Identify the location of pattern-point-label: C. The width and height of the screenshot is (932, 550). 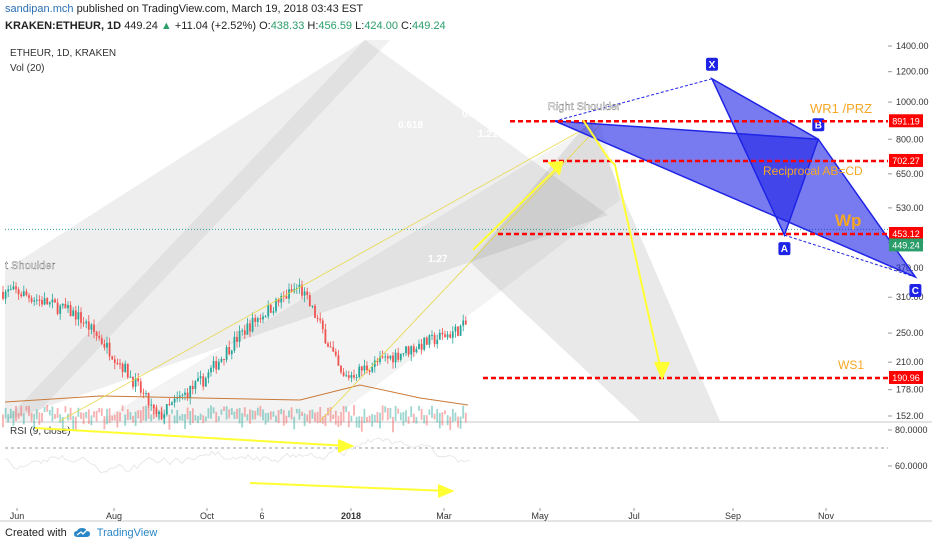
(915, 291).